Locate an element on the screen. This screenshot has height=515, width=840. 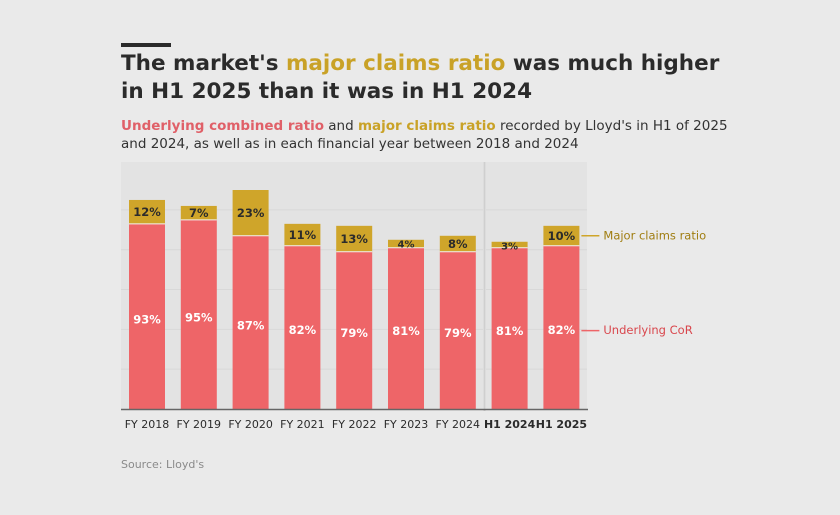
label-underlying-fy-2020: 87% is located at coordinates (251, 325).